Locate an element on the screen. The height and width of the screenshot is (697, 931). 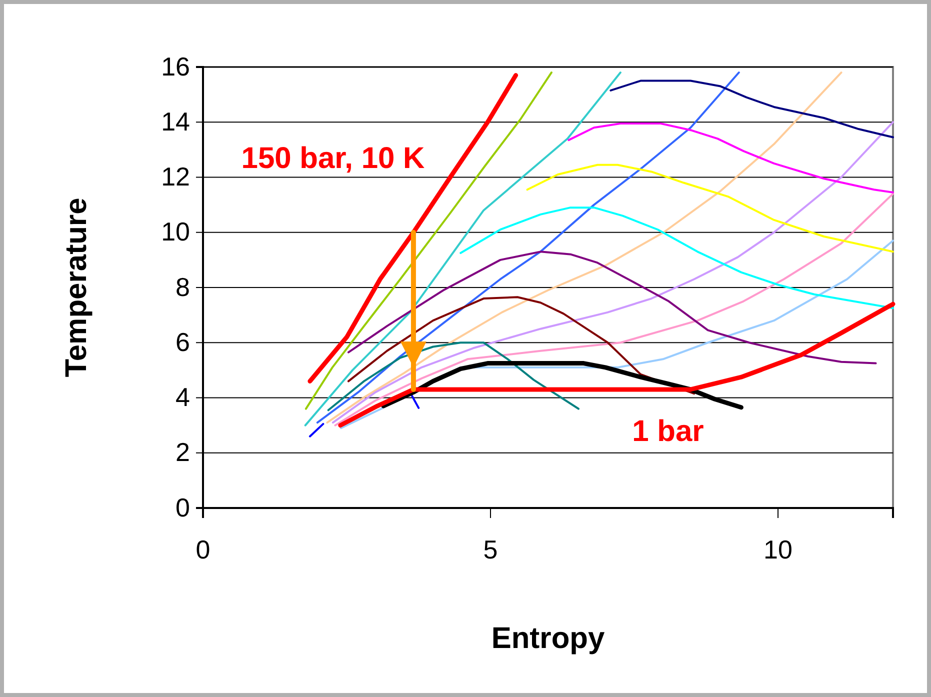
y-tick-label: 8 is located at coordinates (183, 287).